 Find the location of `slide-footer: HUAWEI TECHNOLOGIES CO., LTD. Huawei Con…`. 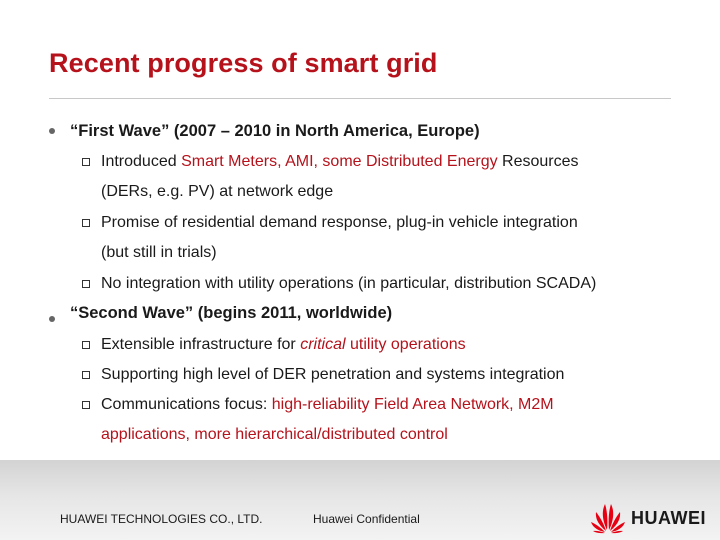

slide-footer: HUAWEI TECHNOLOGIES CO., LTD. Huawei Con… is located at coordinates (360, 500).